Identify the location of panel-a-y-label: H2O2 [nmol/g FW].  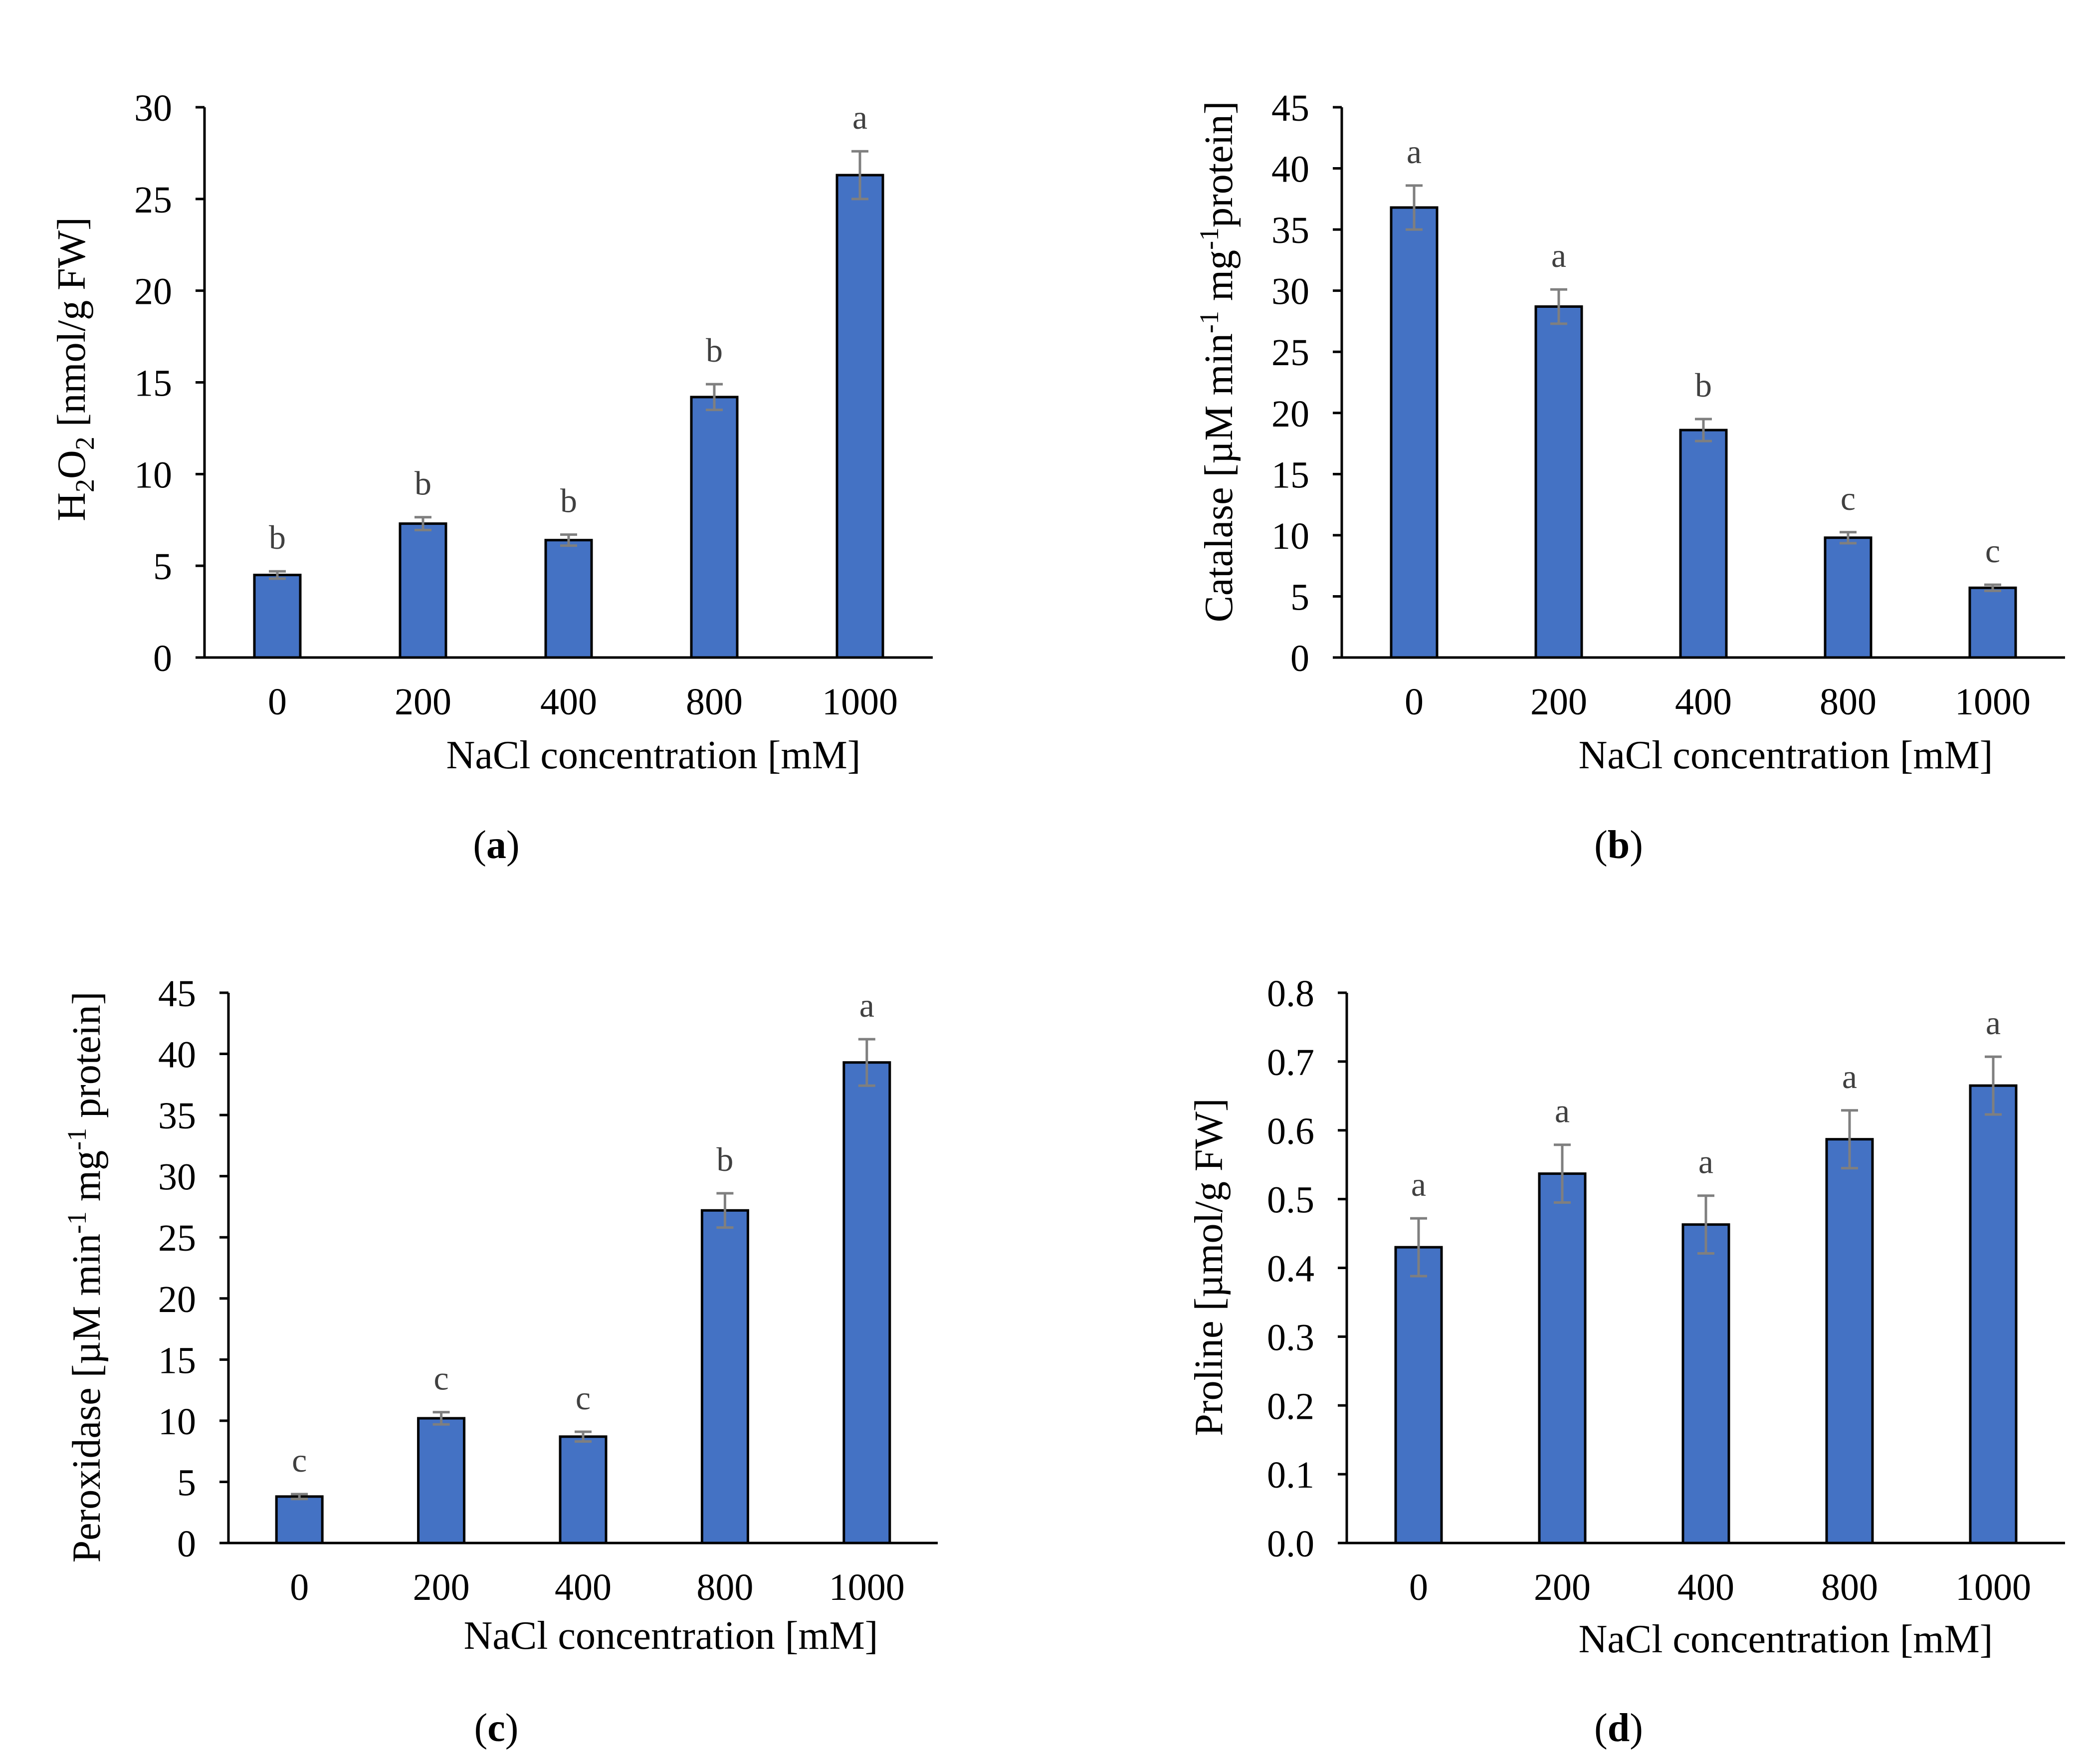
(75, 369).